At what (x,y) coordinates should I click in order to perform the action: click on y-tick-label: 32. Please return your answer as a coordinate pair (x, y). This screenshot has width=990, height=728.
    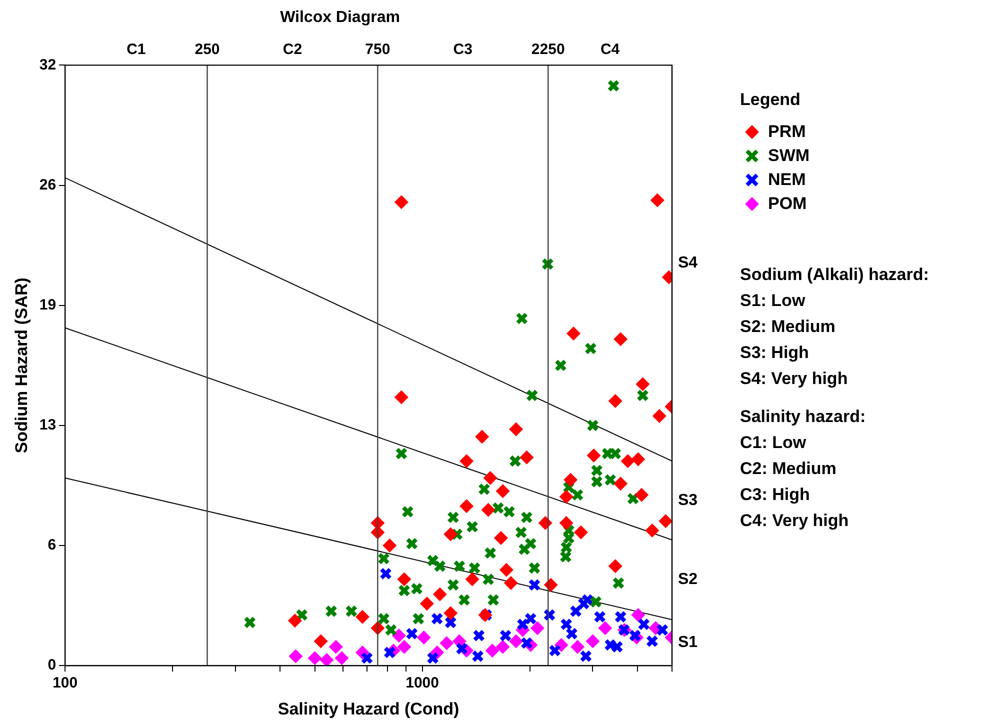
    Looking at the image, I should click on (47, 65).